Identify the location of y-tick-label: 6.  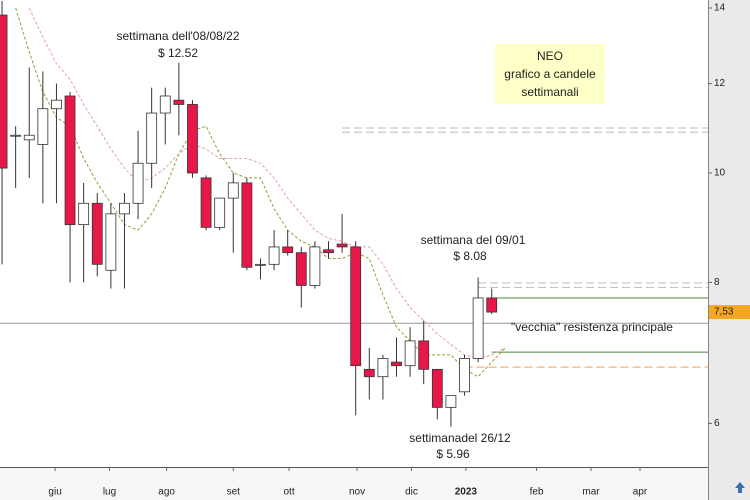
(717, 423).